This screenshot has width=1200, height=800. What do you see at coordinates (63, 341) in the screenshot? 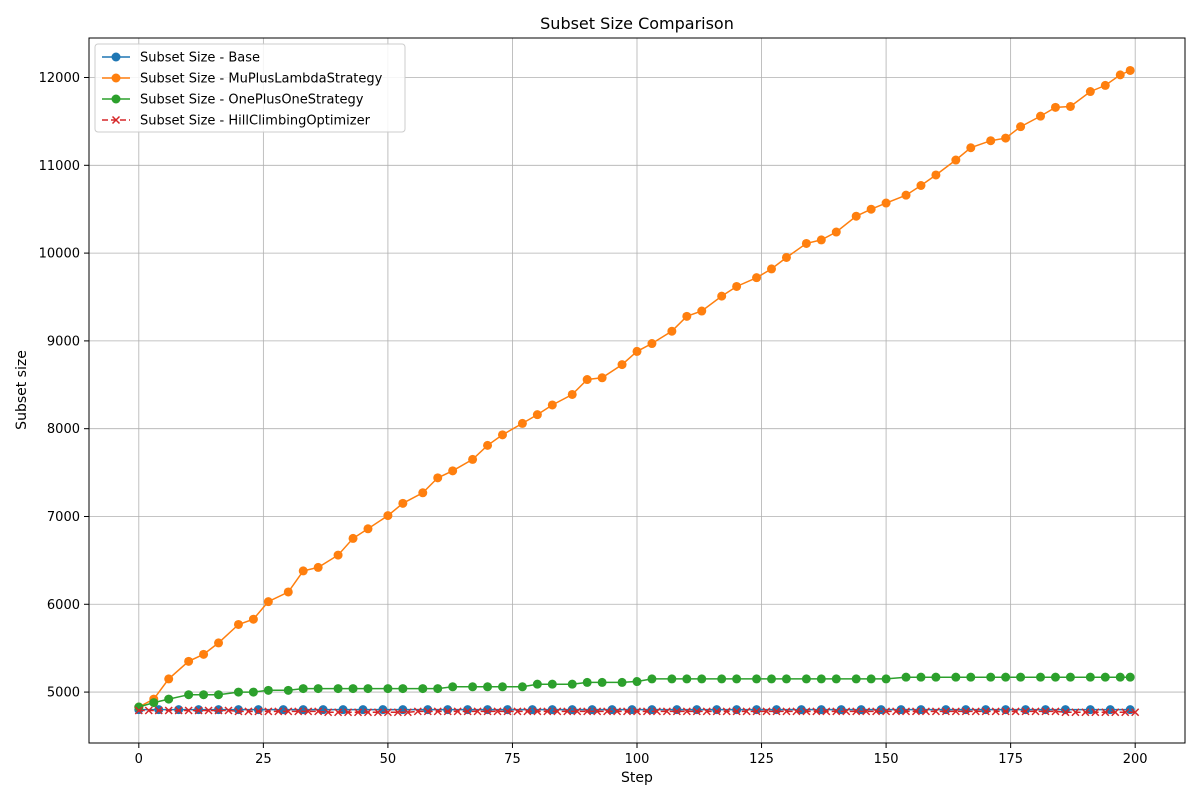
I see `y-tick-label: 9000` at bounding box center [63, 341].